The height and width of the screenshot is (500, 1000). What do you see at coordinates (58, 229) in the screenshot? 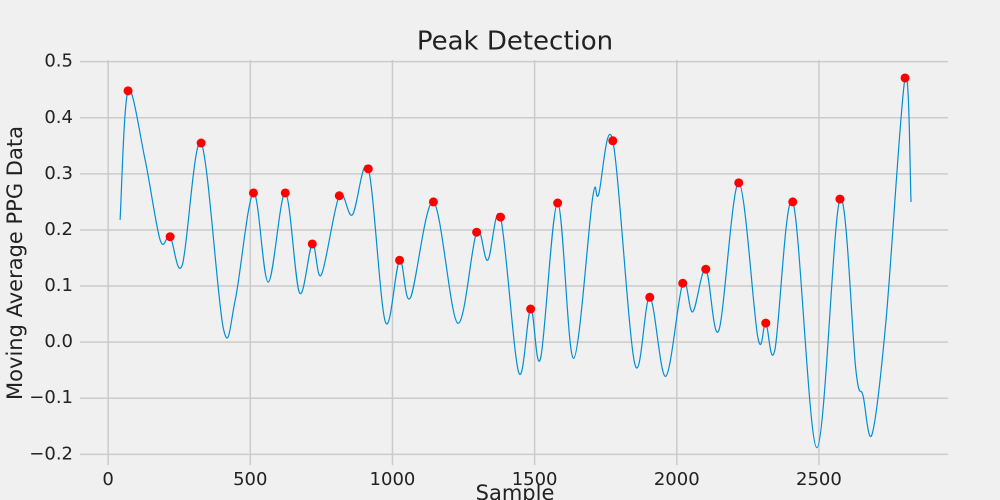
I see `y-tick-label: 0.2` at bounding box center [58, 229].